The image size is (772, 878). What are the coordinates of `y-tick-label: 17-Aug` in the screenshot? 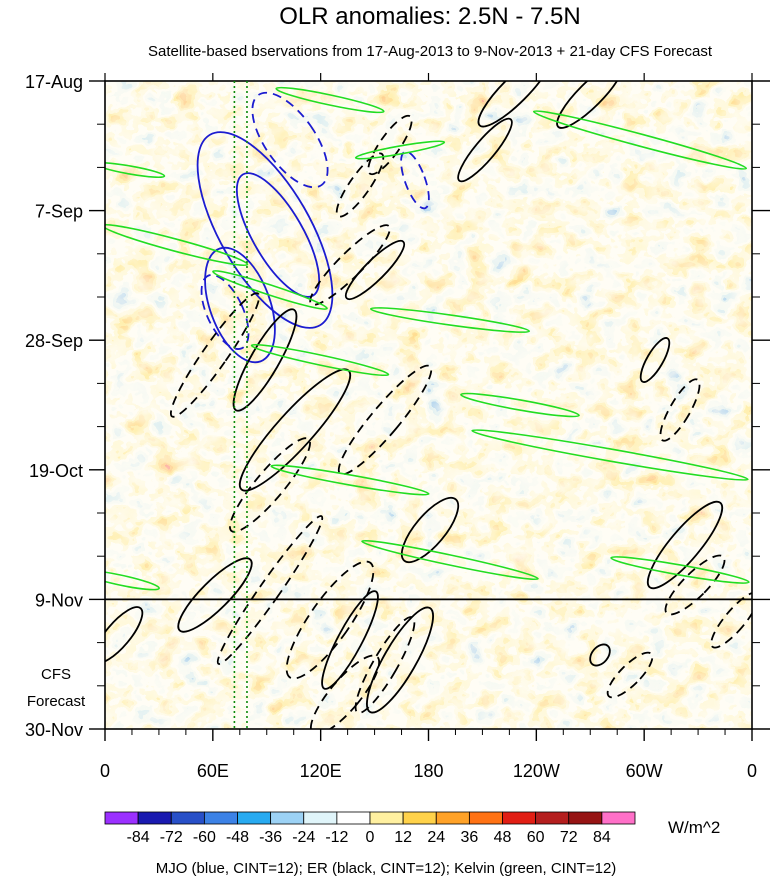 It's located at (54, 82).